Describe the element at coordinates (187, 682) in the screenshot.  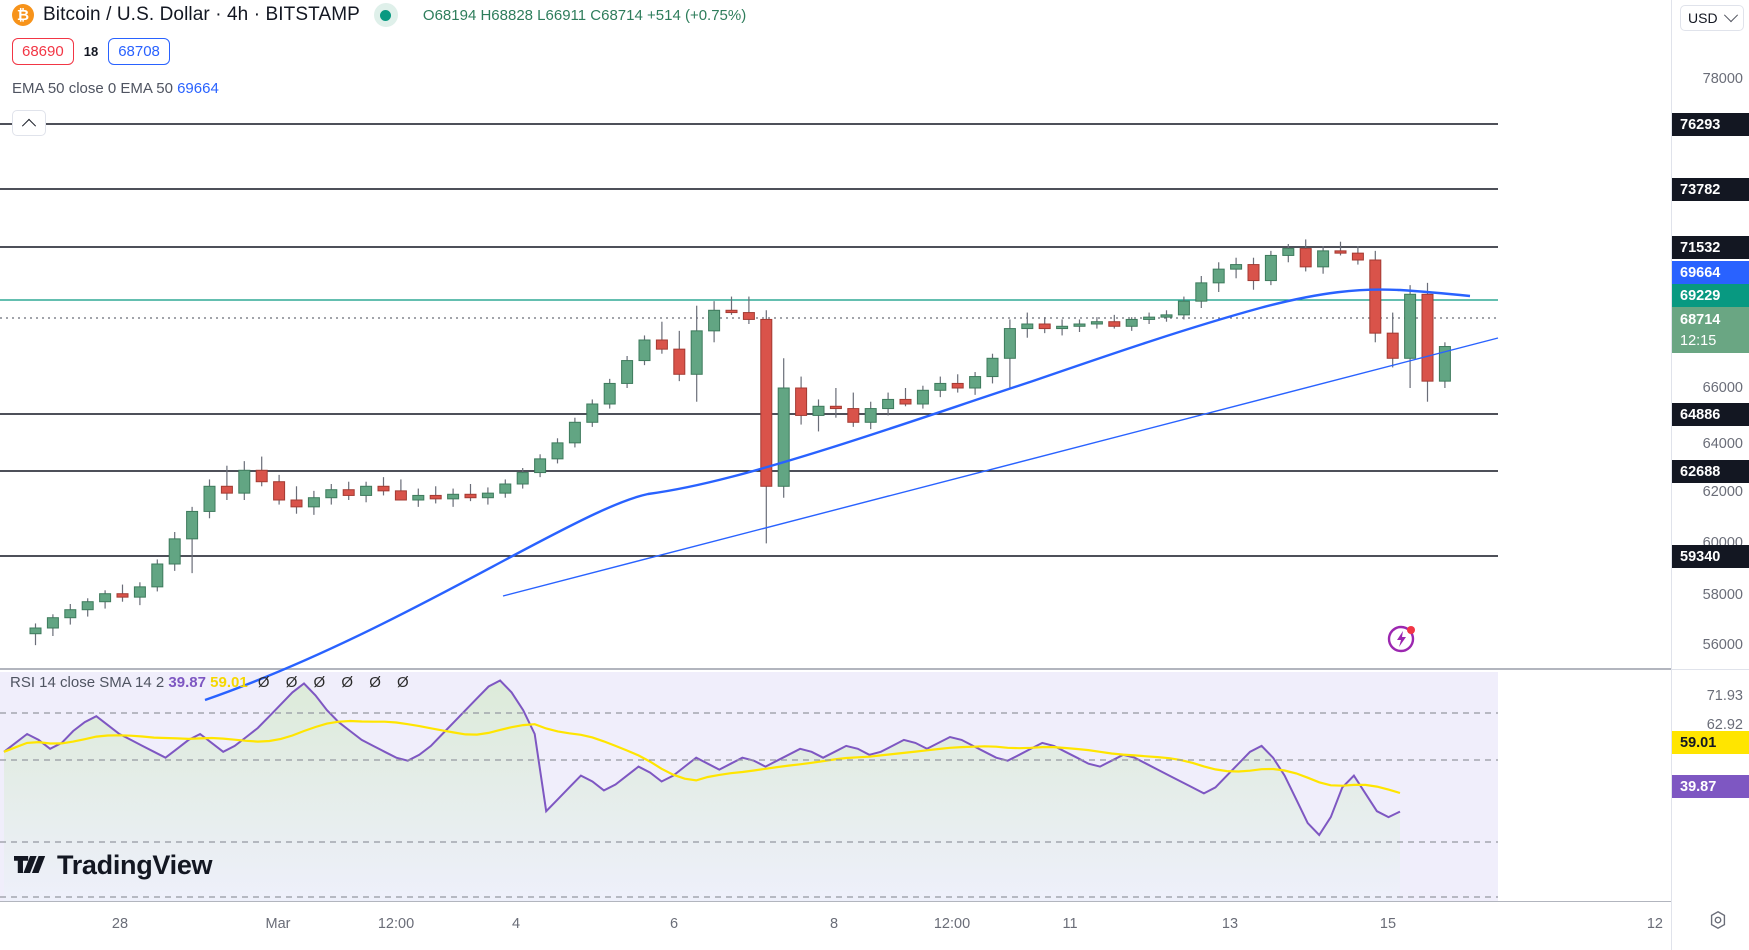
I see `rsi-legend-value: 39.87` at that location.